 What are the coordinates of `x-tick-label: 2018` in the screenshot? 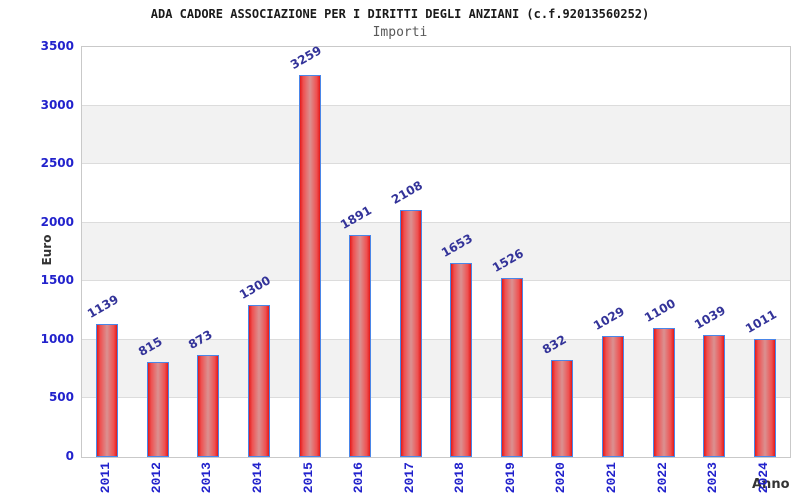 It's located at (459, 478).